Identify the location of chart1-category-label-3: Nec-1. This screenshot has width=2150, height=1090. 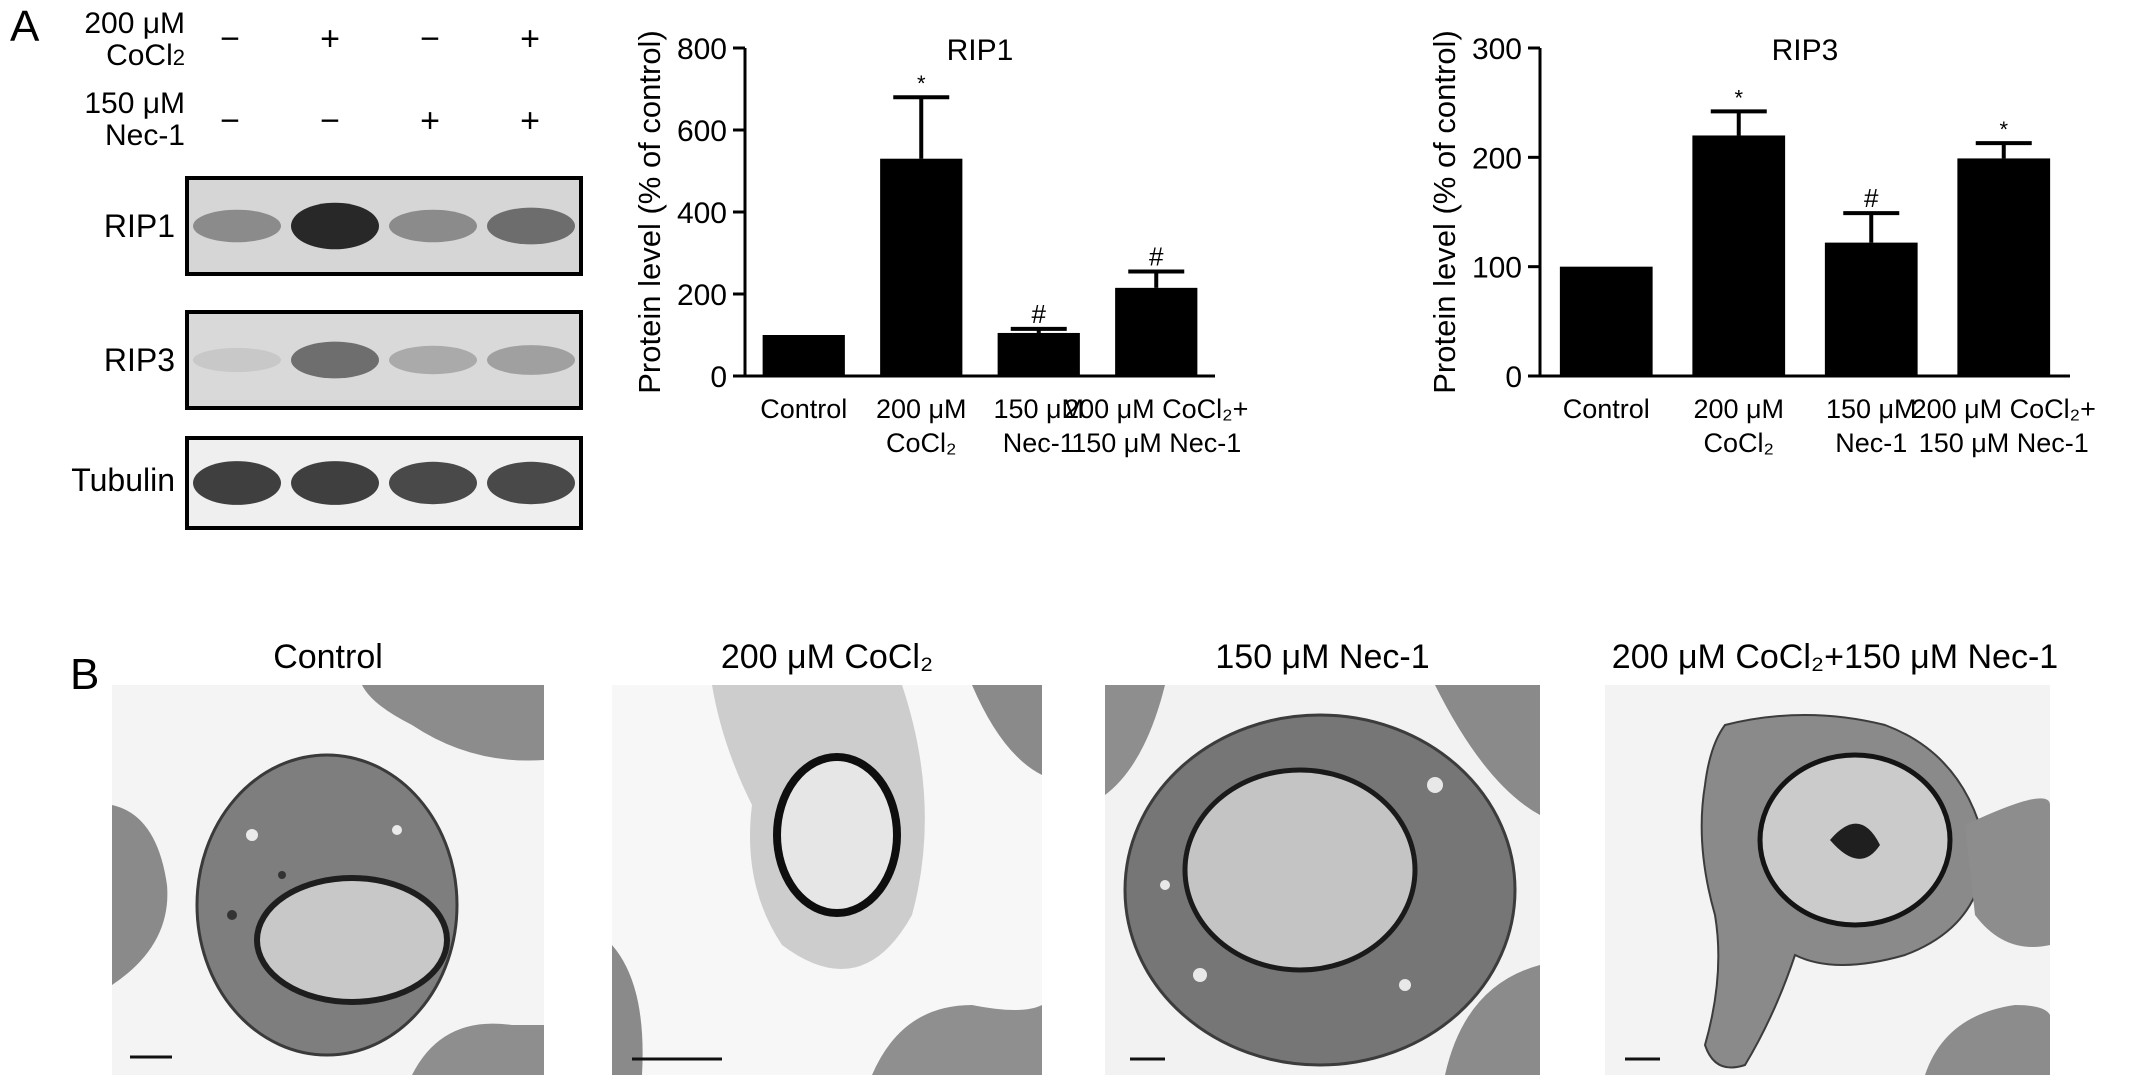
(1039, 443).